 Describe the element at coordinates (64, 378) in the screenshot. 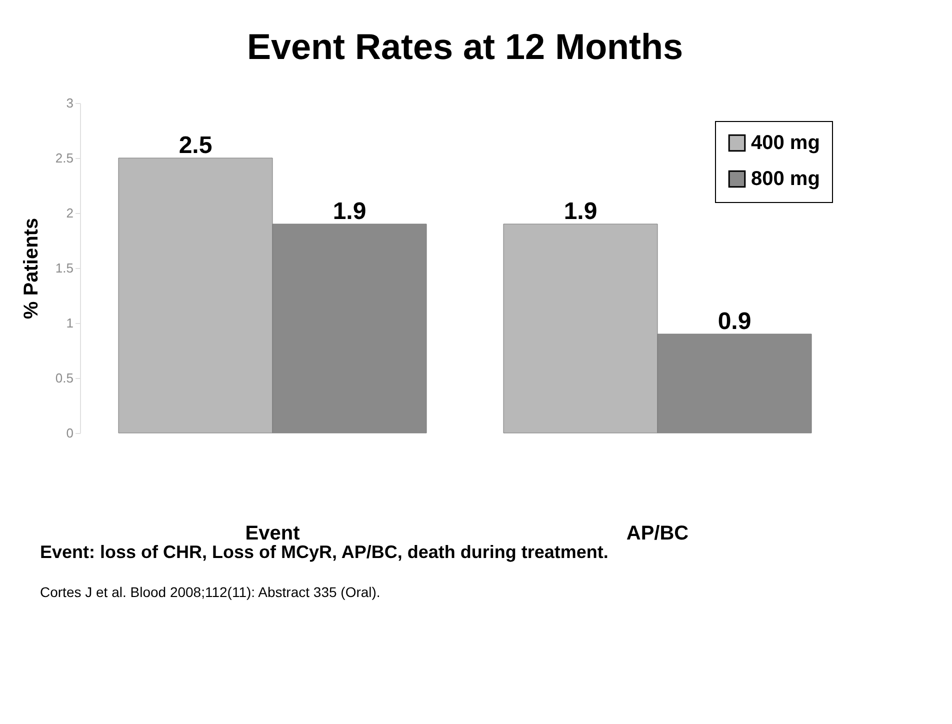

I see `y-tick-label: 0.5` at that location.